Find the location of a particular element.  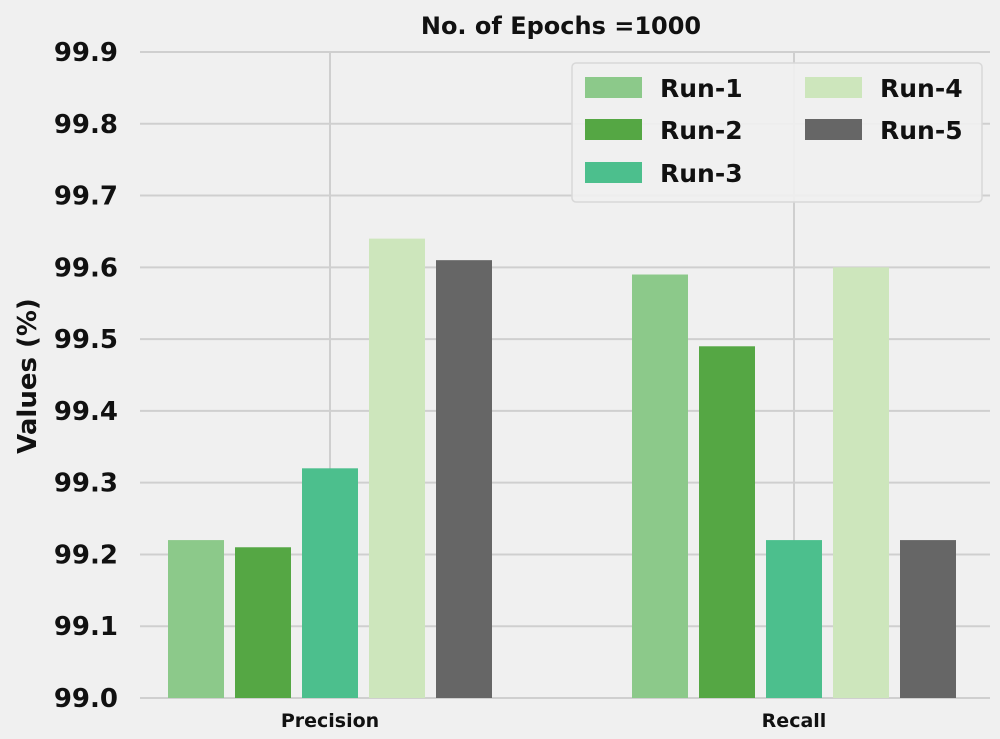

y-tick-label: 99.4 is located at coordinates (86, 412).